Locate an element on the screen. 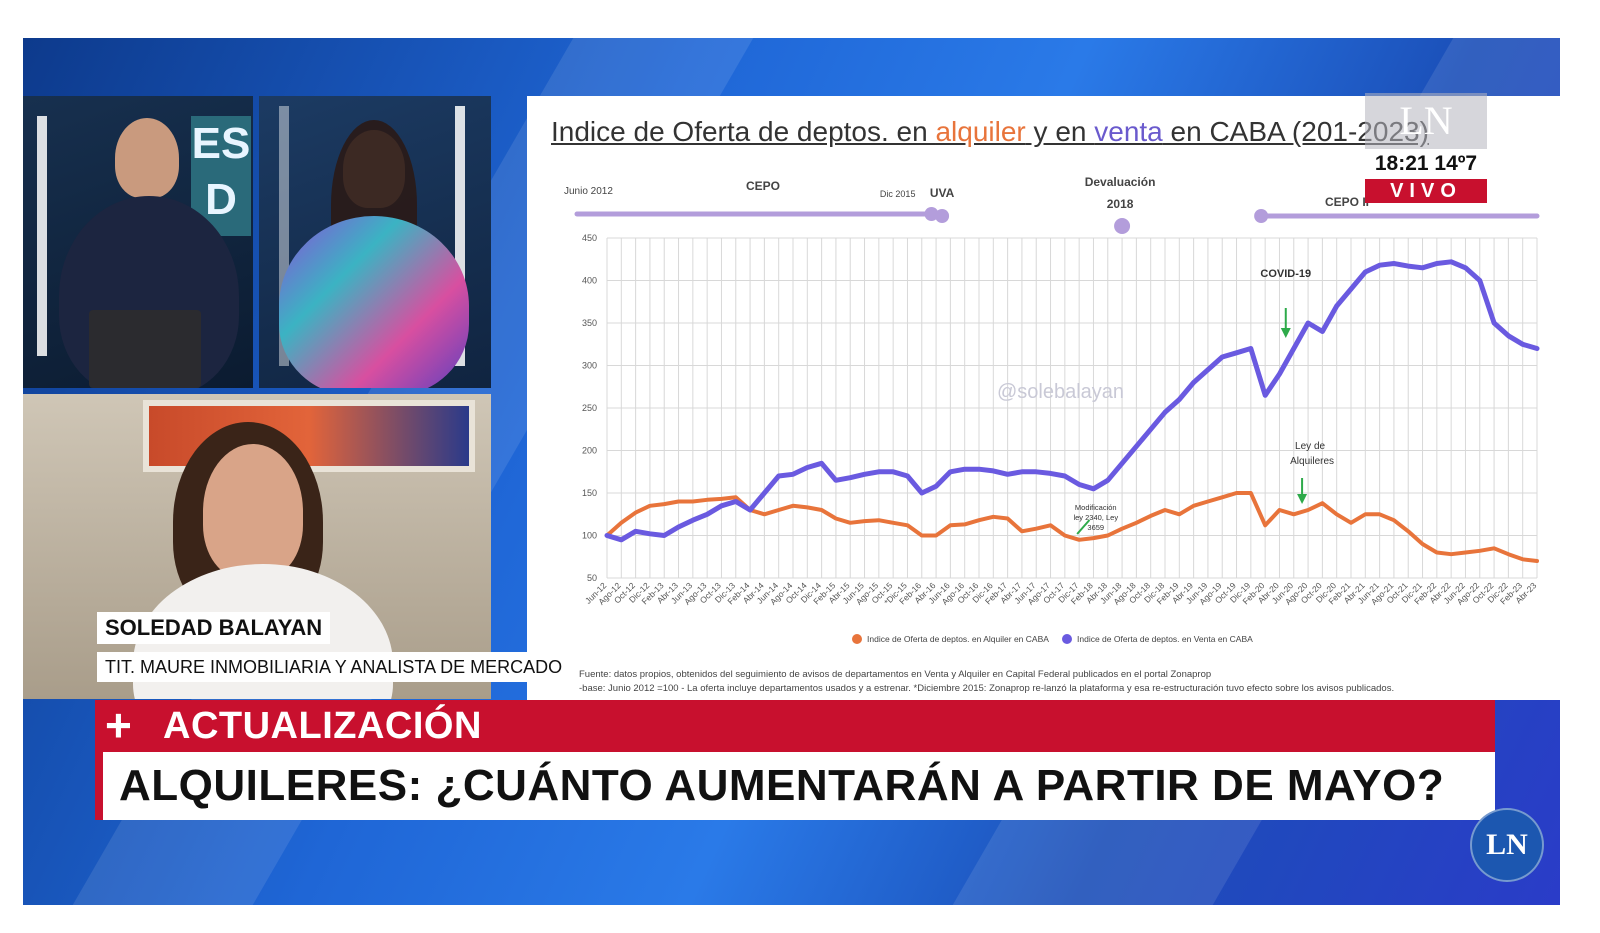  y-tick-label: 350 is located at coordinates (589, 323).